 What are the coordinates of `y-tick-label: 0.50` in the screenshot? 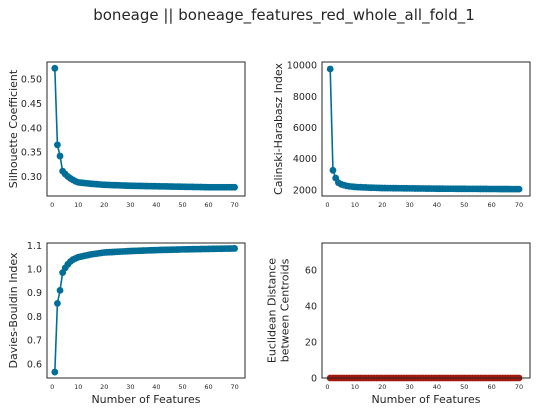 It's located at (31, 80).